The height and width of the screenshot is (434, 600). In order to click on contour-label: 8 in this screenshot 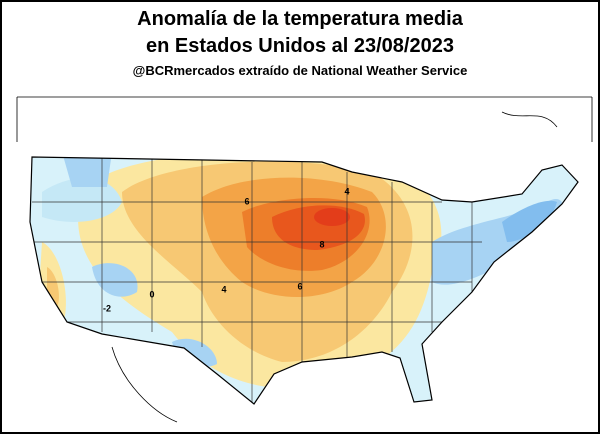, I will do `click(321, 244)`.